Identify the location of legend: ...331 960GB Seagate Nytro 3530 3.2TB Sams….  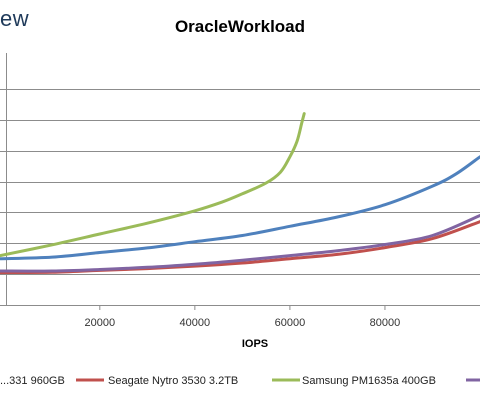
(240, 381).